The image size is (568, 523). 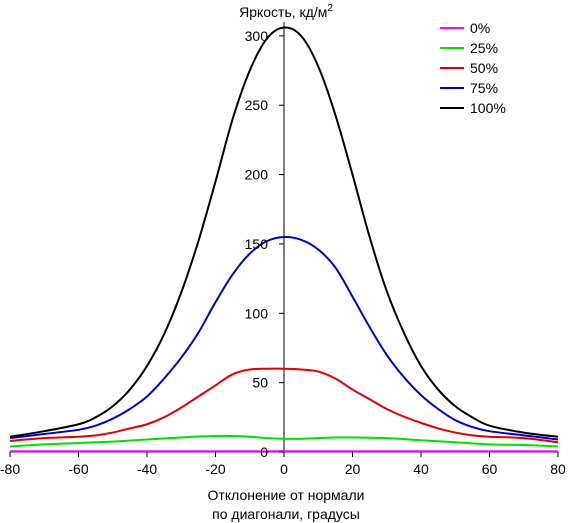 What do you see at coordinates (284, 469) in the screenshot?
I see `x-tick-label: 0` at bounding box center [284, 469].